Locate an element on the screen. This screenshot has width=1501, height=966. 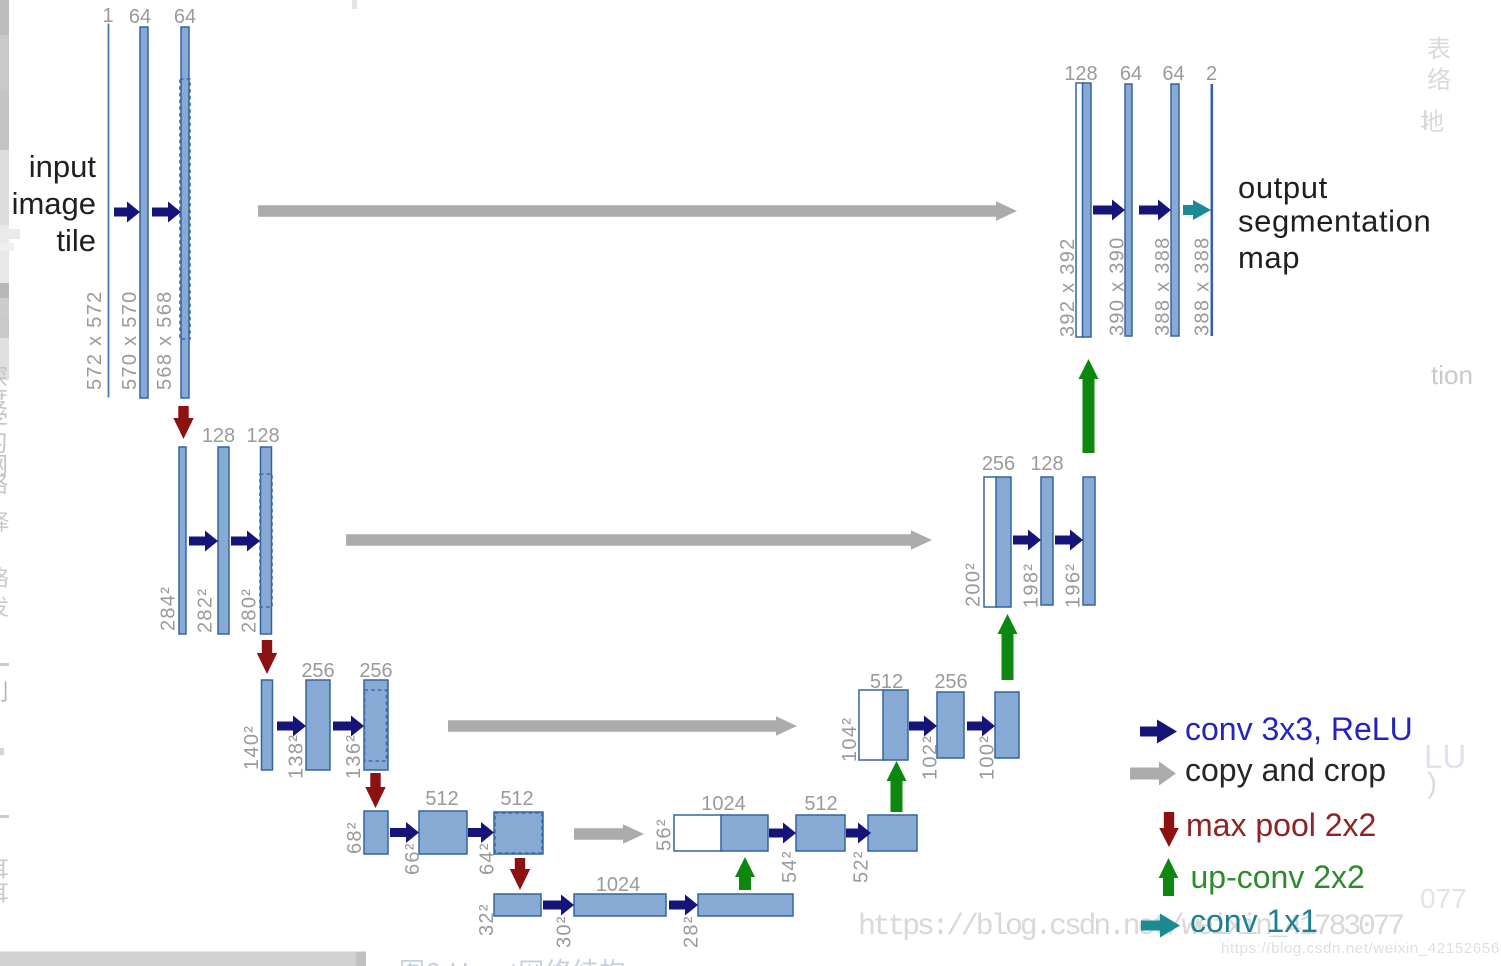
svg-text: 282² is located at coordinates (206, 610).